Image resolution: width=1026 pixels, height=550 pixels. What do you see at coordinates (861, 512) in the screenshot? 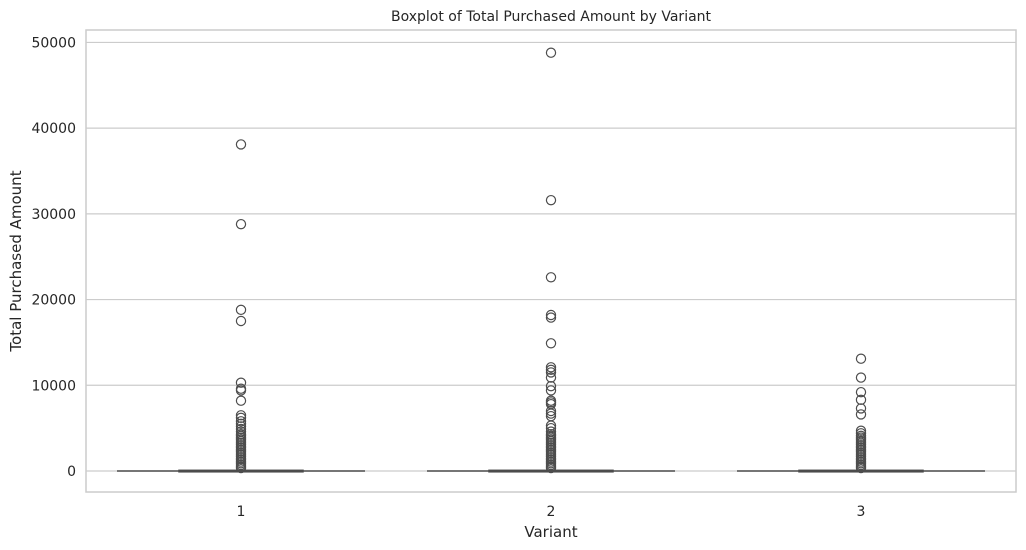
I see `x-tick-label: 3` at bounding box center [861, 512].